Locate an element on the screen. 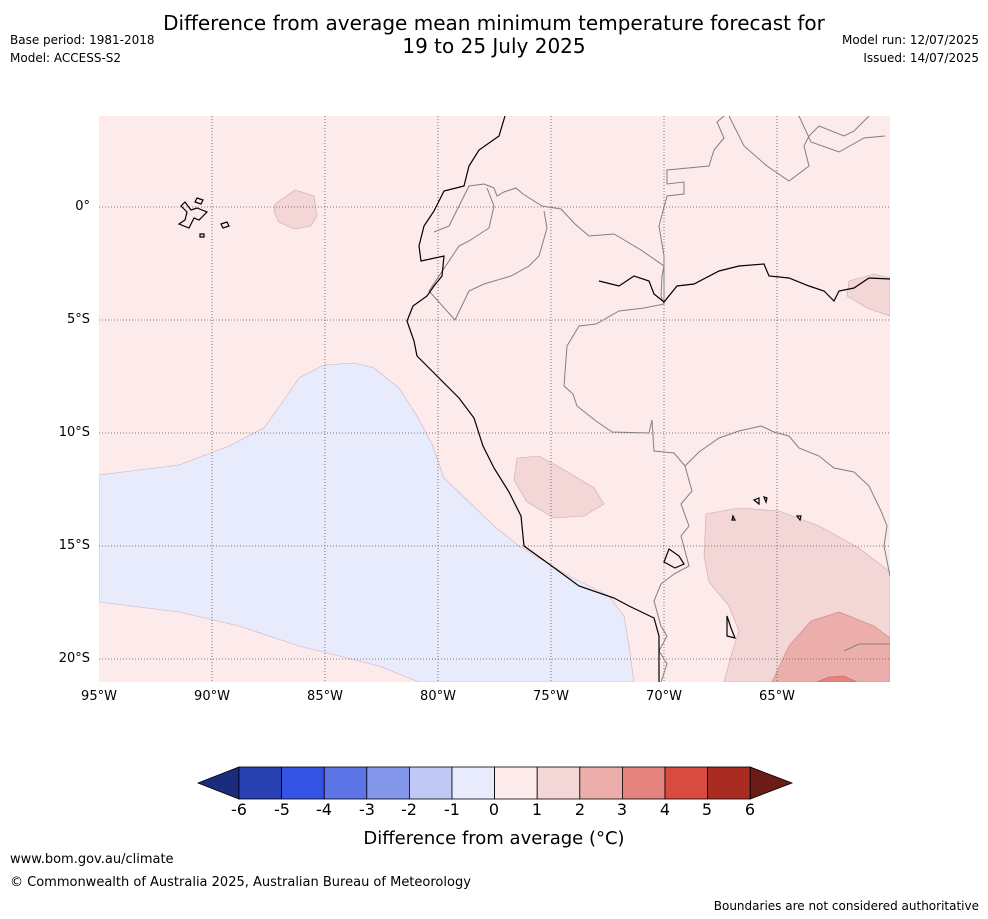 The image size is (988, 919). lon-tick-label: 70°W is located at coordinates (664, 696).